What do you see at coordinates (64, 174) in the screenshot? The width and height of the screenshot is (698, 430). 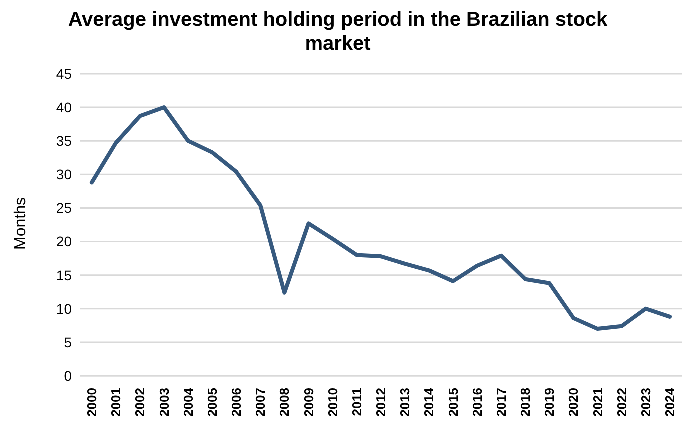 I see `y-tick-label: 30` at bounding box center [64, 174].